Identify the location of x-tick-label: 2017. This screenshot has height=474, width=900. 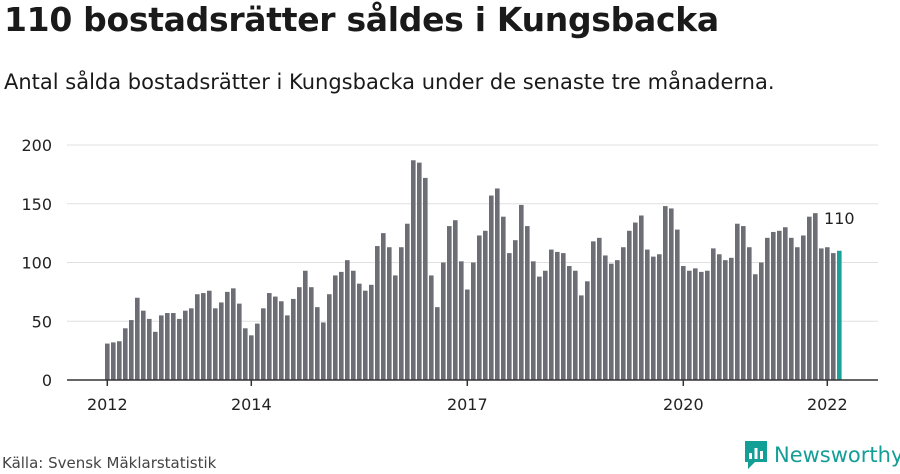
(467, 404).